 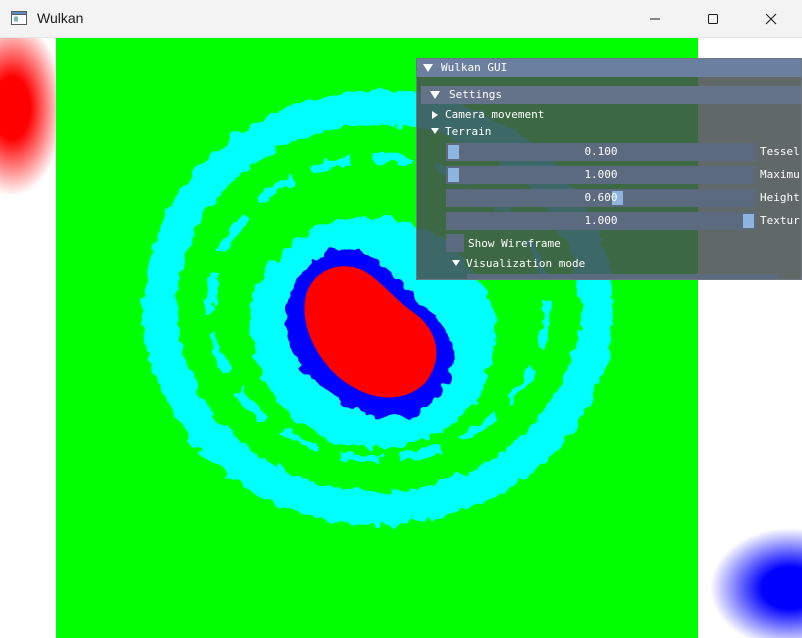 I want to click on slider-maximum: 1.000, so click(x=601, y=175).